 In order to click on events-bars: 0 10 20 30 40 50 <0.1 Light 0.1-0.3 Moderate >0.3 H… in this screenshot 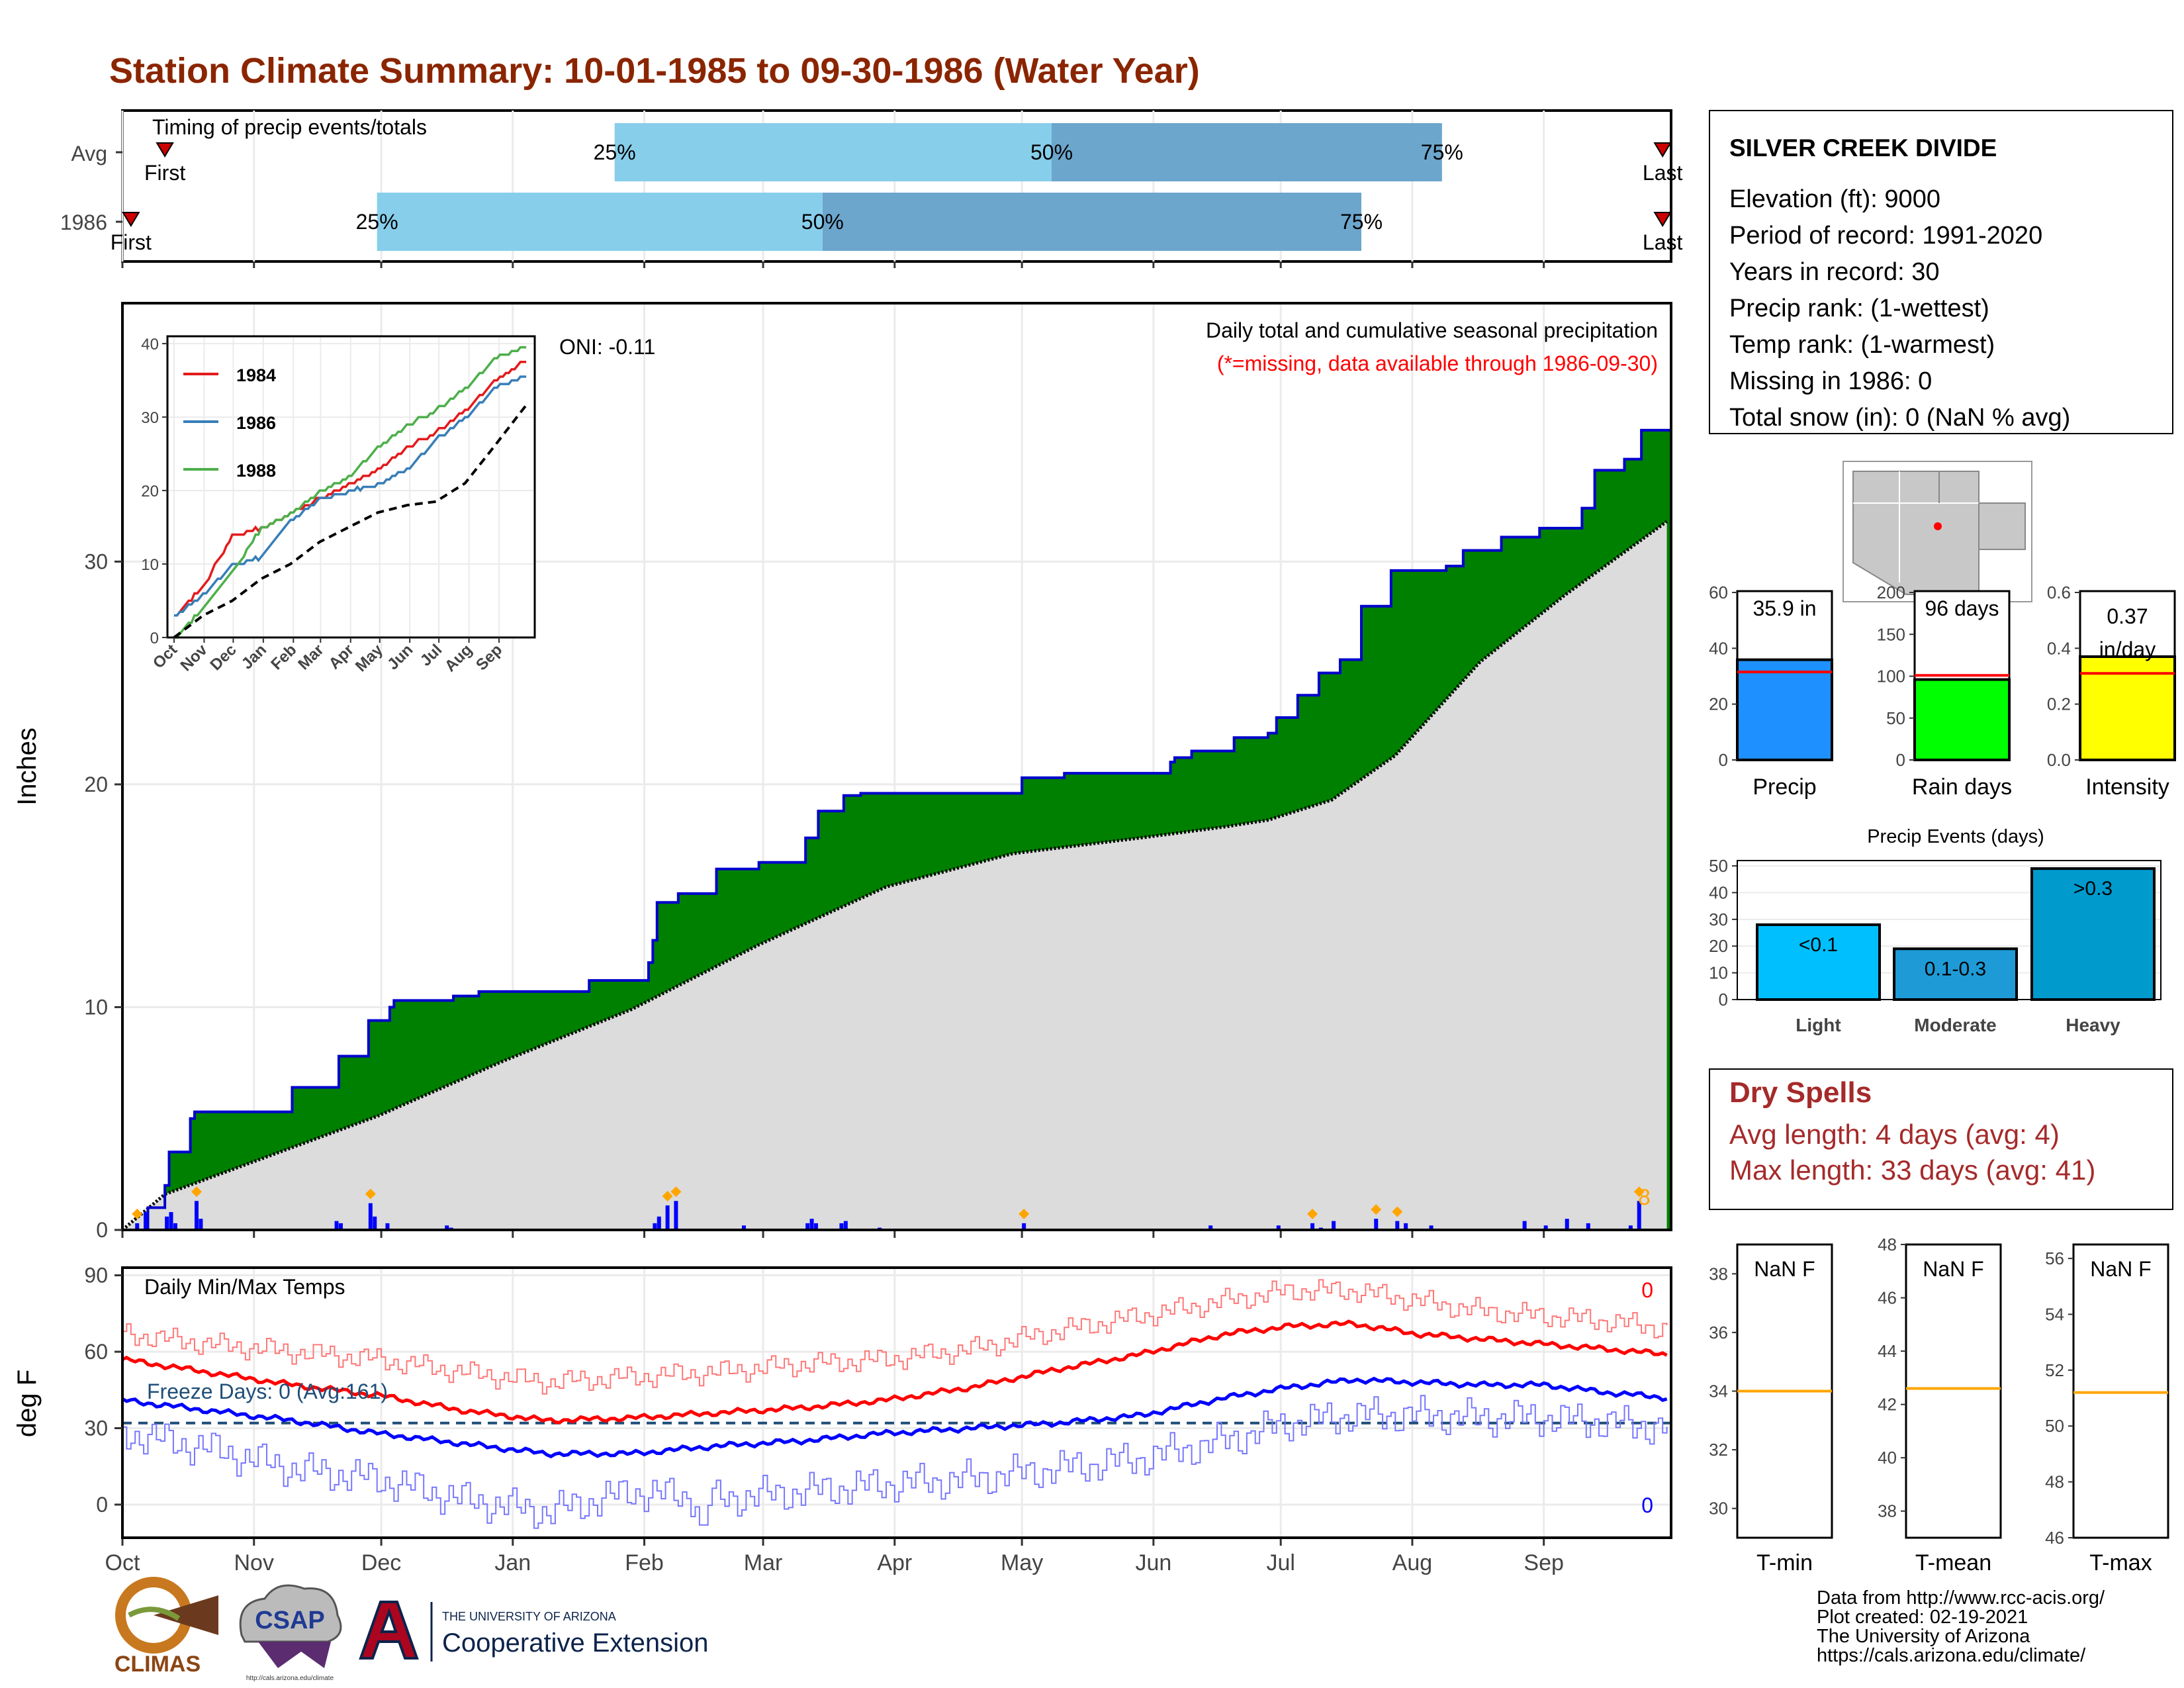, I will do `click(1935, 945)`.